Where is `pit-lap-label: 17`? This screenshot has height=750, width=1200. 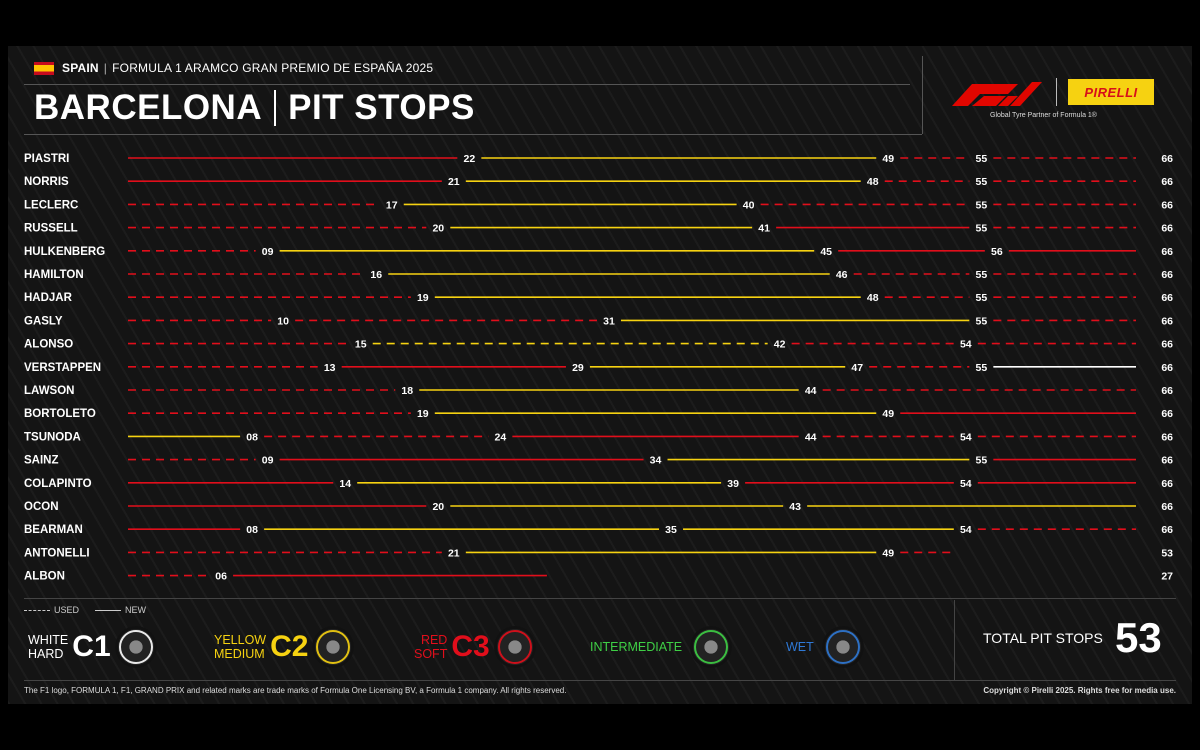
pit-lap-label: 17 is located at coordinates (392, 205).